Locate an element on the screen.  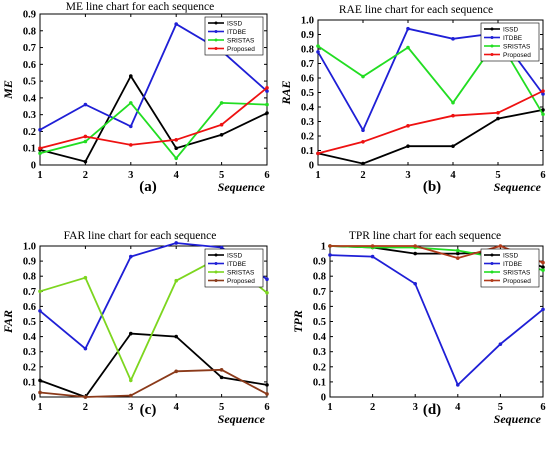
panel-label: (a) is located at coordinates (148, 187).